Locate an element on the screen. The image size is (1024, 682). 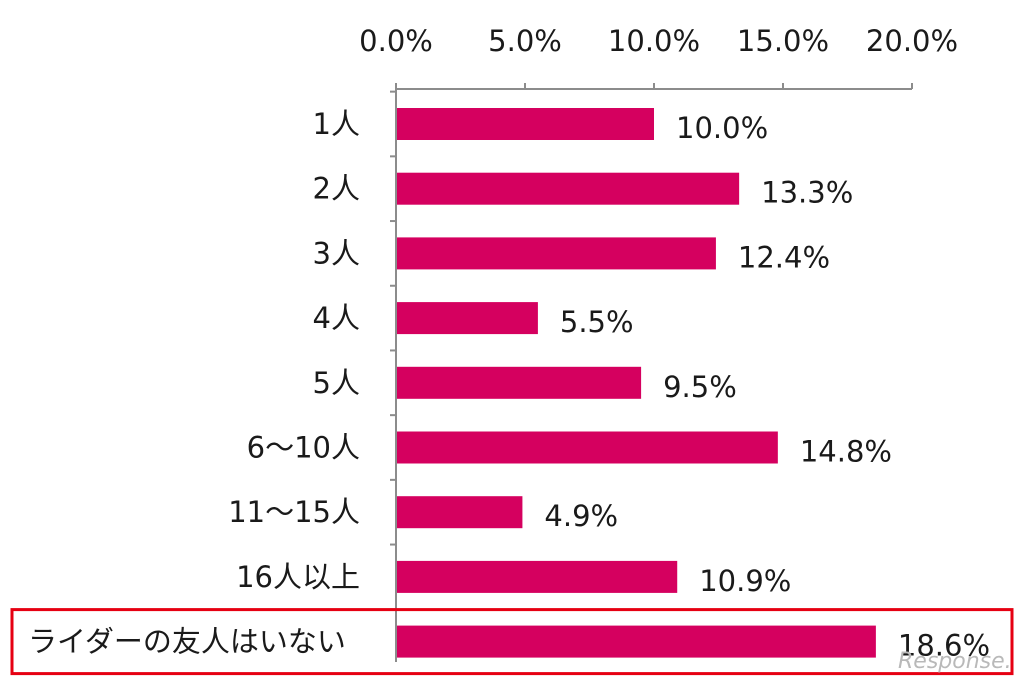
data-label: 14.8% is located at coordinates (846, 452).